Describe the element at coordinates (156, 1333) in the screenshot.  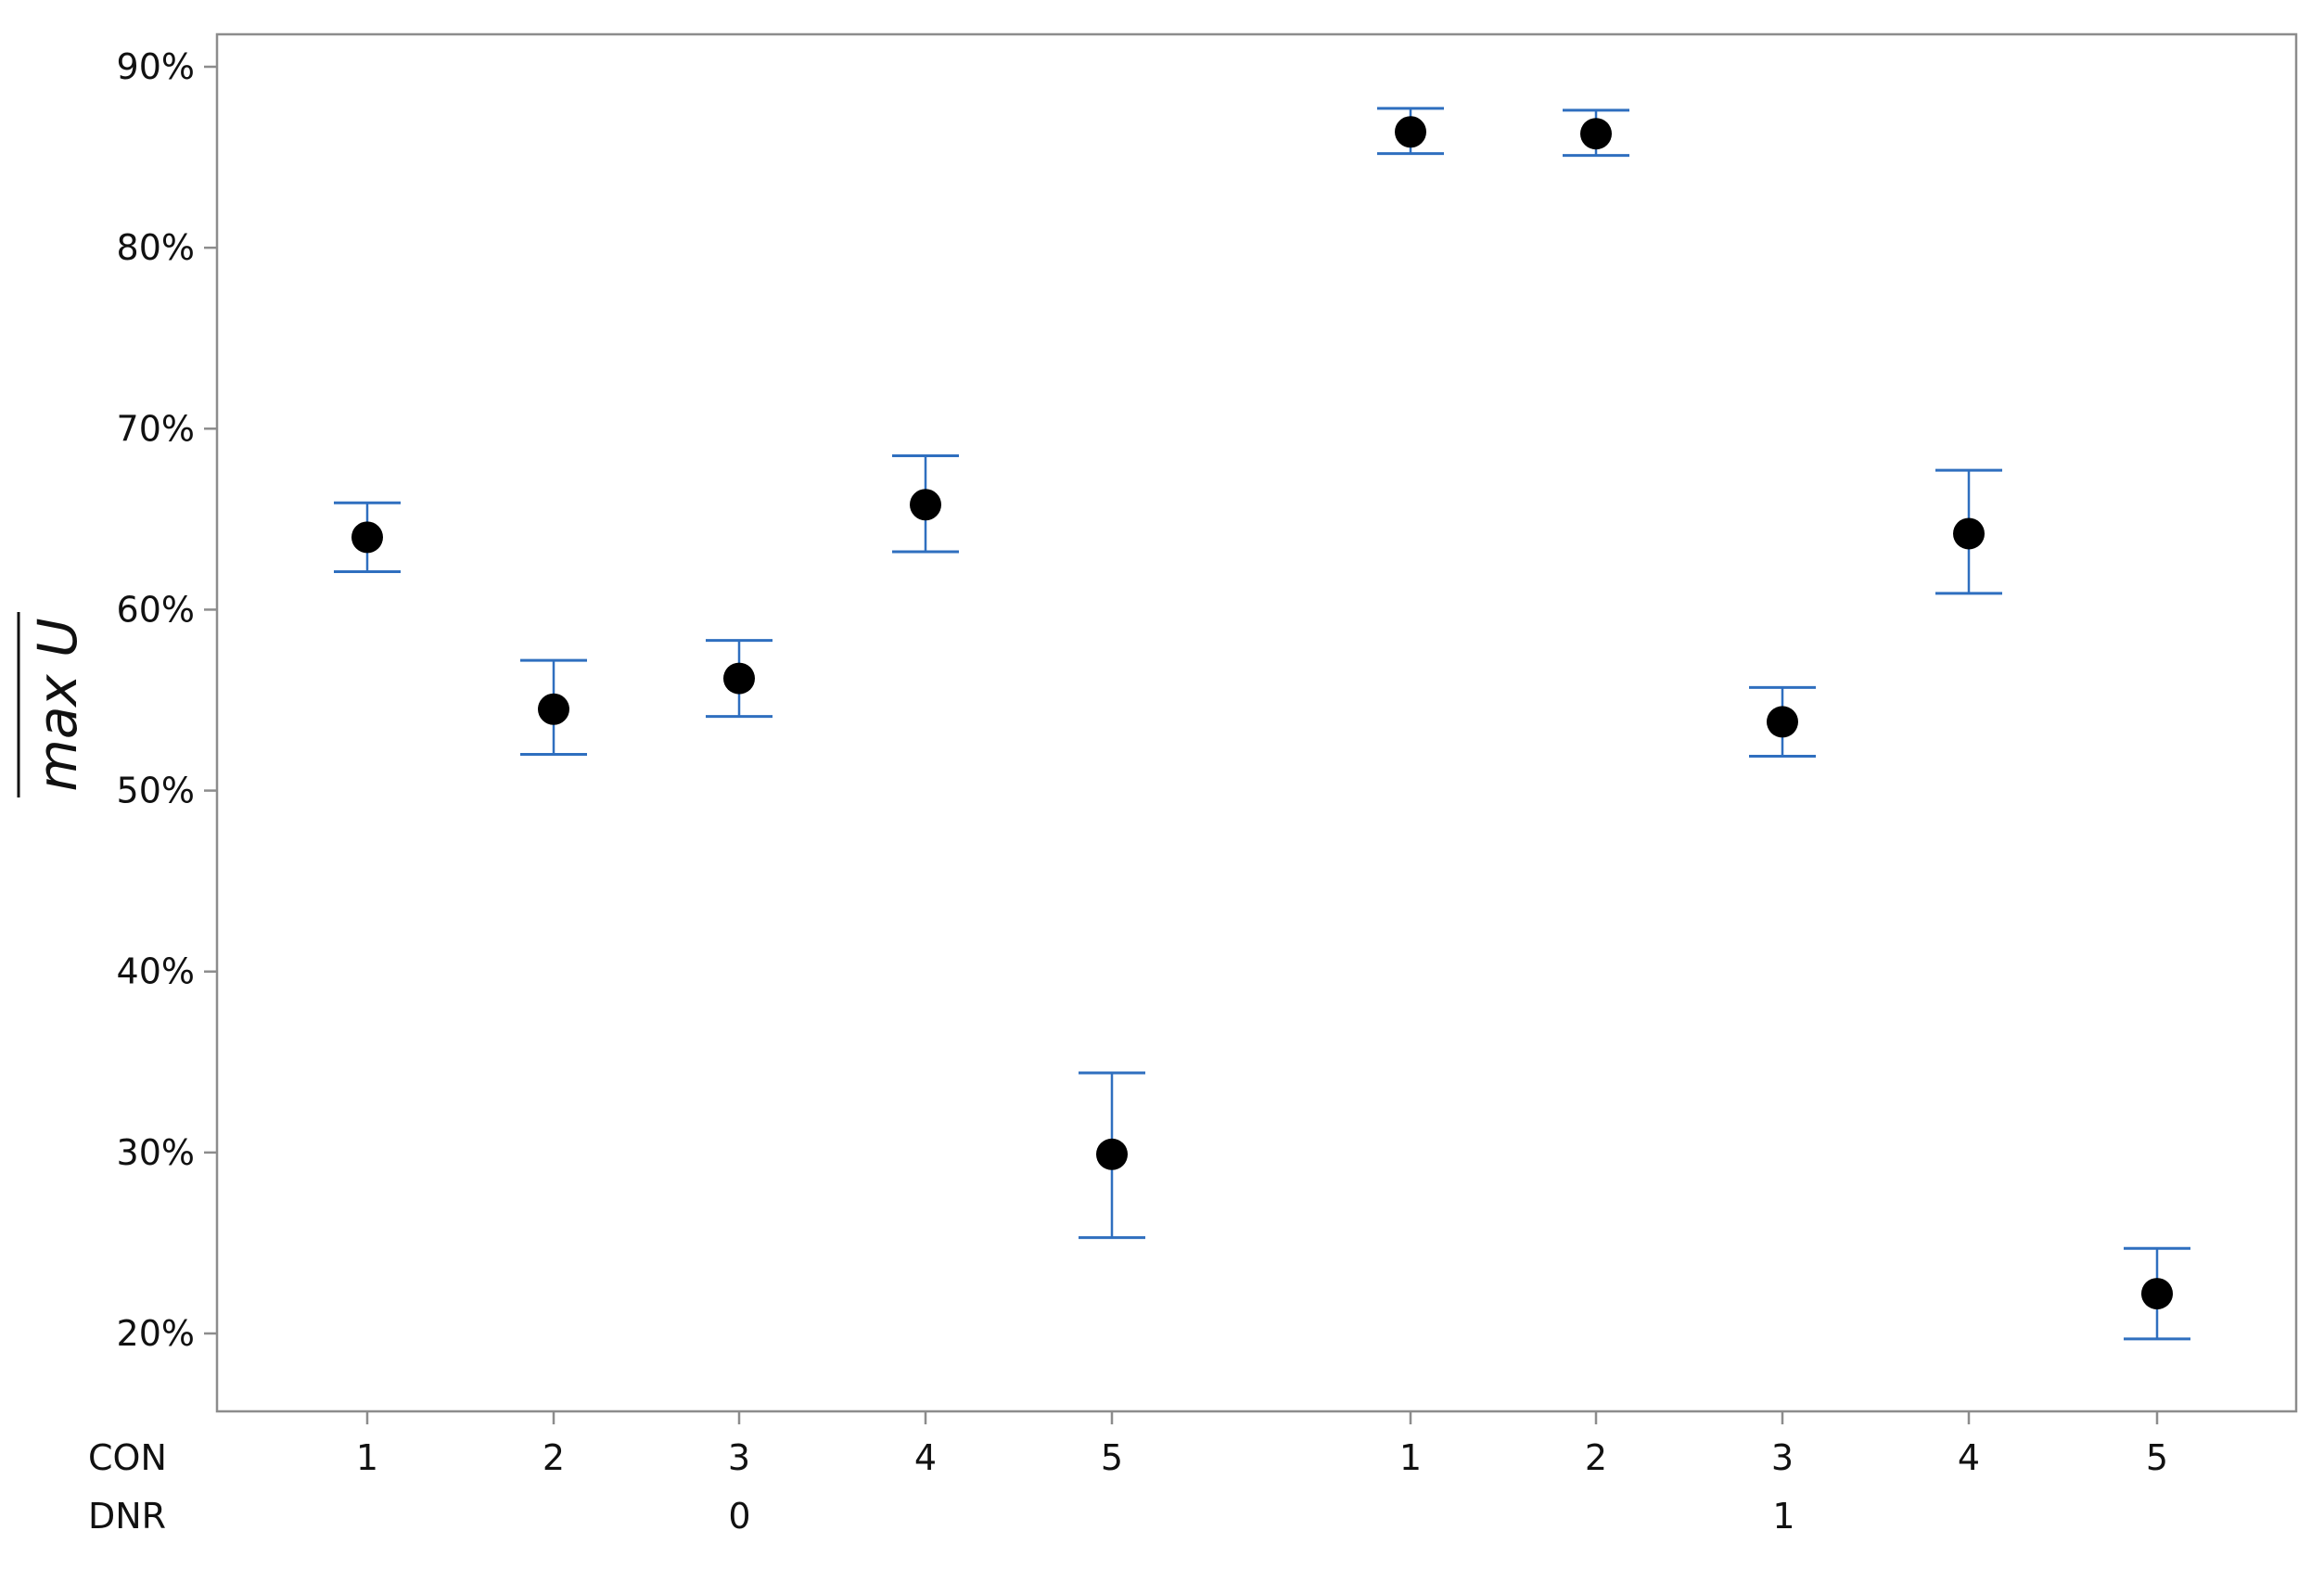
I see `y-tick-label: 20%` at that location.